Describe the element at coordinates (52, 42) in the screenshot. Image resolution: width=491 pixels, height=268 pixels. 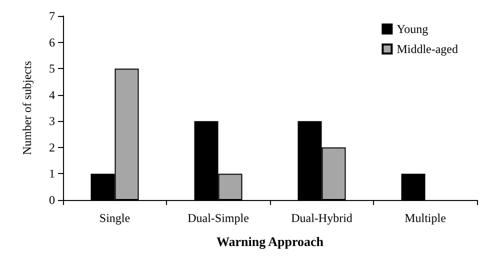
I see `y-tick-label: 6` at that location.